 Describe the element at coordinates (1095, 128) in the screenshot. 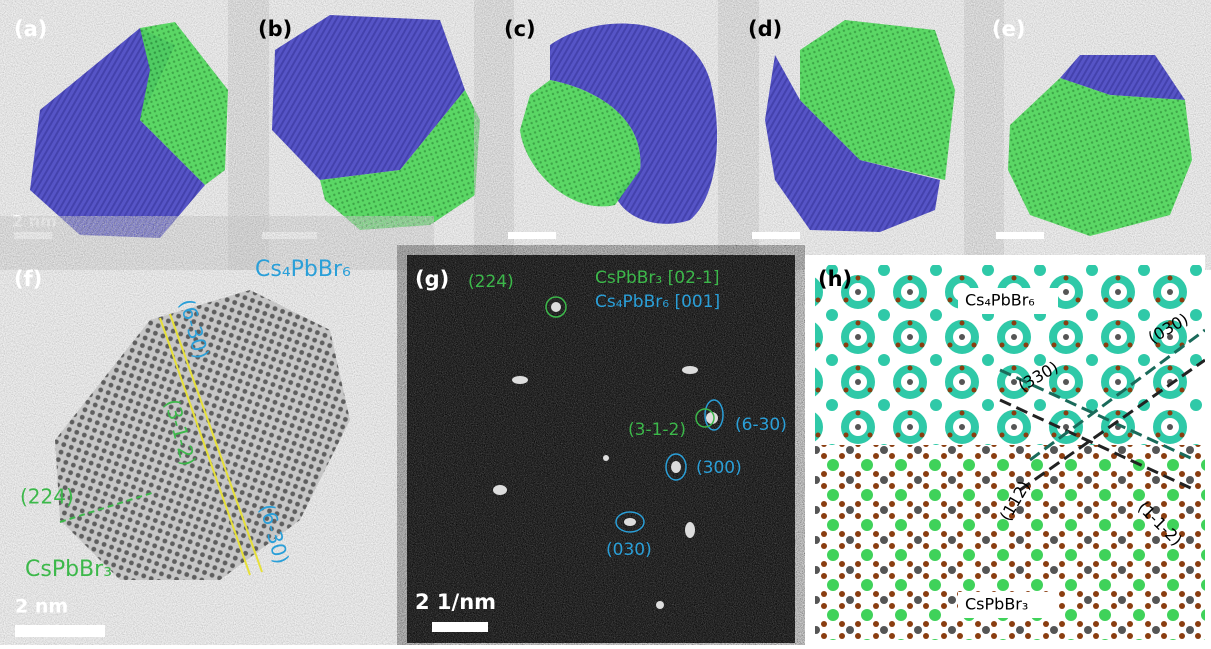

I see `panel-e` at that location.